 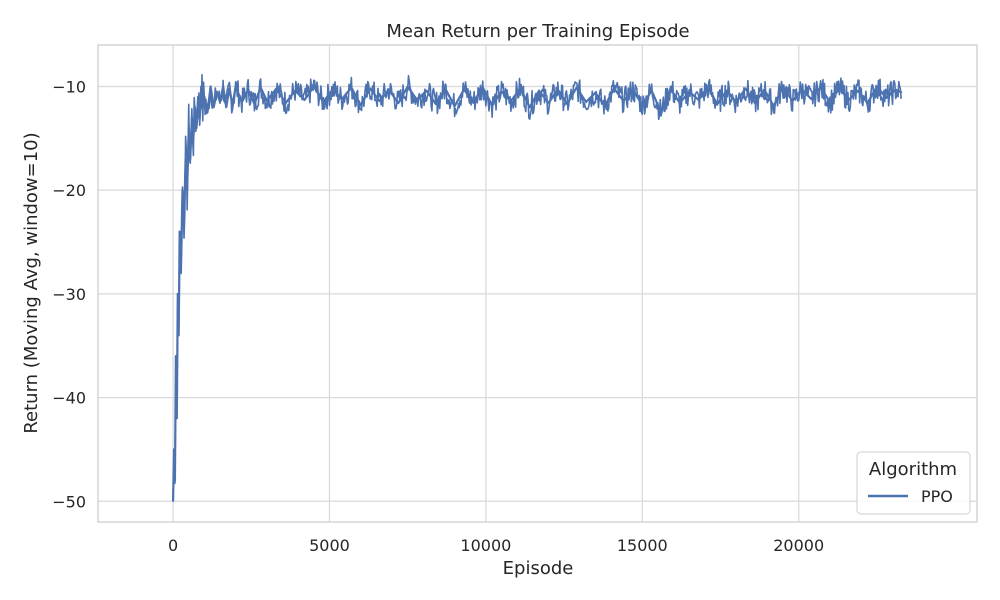 I want to click on x-tick-label: 0, so click(x=173, y=545).